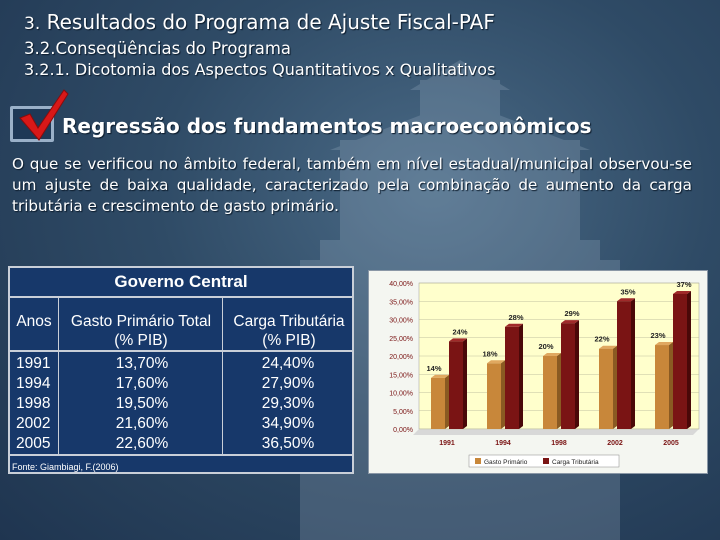 Image resolution: width=720 pixels, height=540 pixels. I want to click on column-header-carga-line1: Carga Tributária, so click(289, 321).